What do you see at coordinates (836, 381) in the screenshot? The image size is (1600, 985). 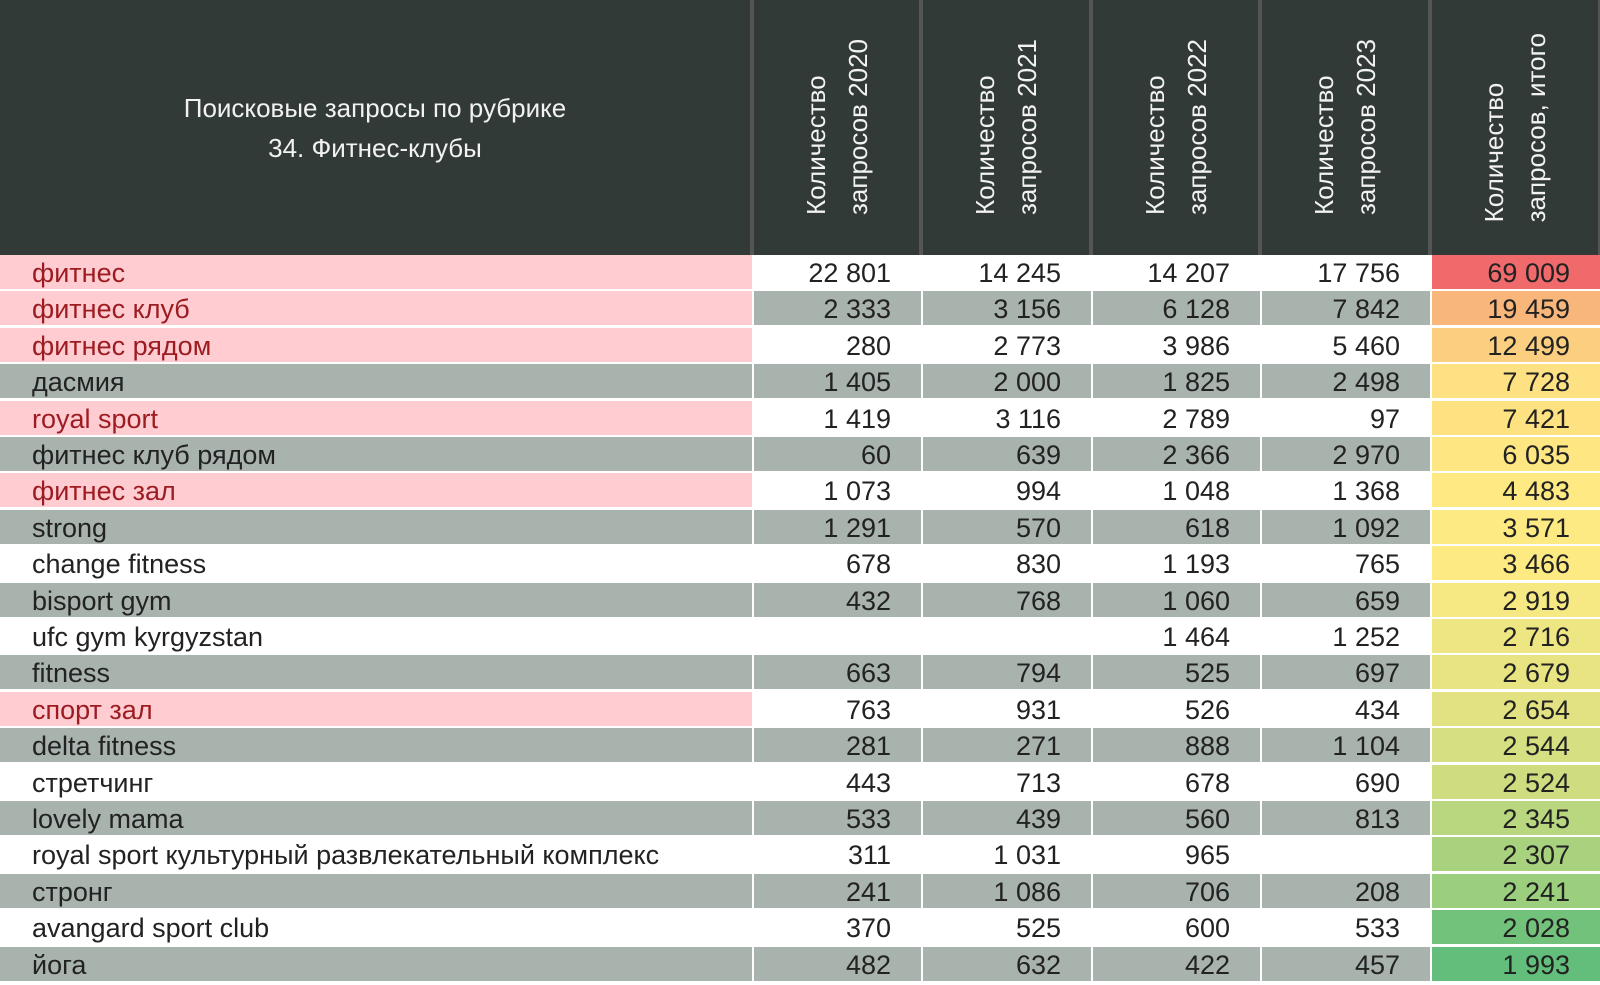 I see `value-cell: 1 405` at bounding box center [836, 381].